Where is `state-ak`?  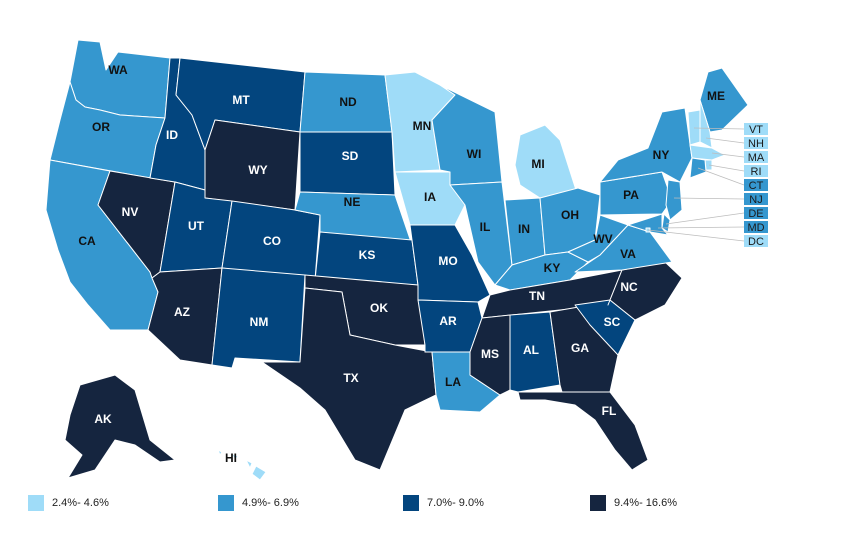 state-ak is located at coordinates (120, 426).